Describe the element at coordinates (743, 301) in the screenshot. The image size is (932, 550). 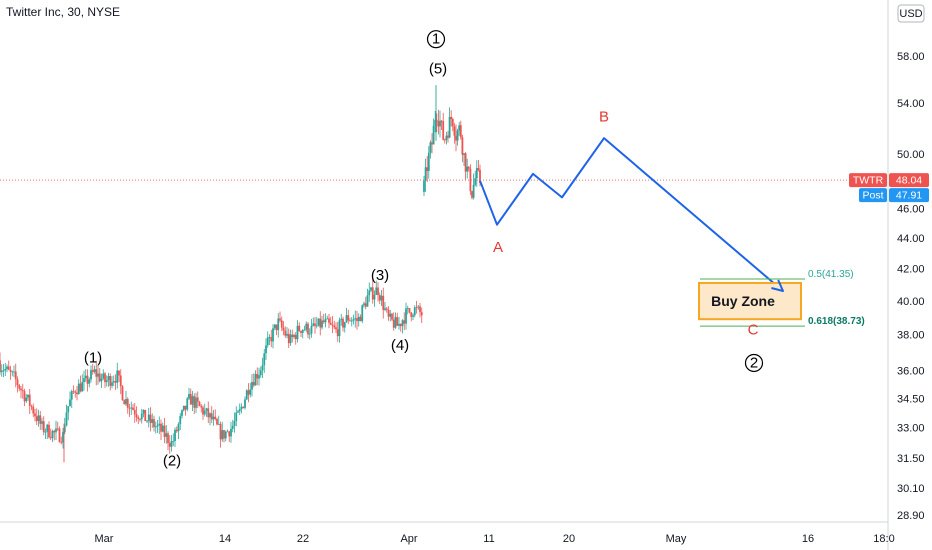
I see `buy-zone-label: Buy Zone` at that location.